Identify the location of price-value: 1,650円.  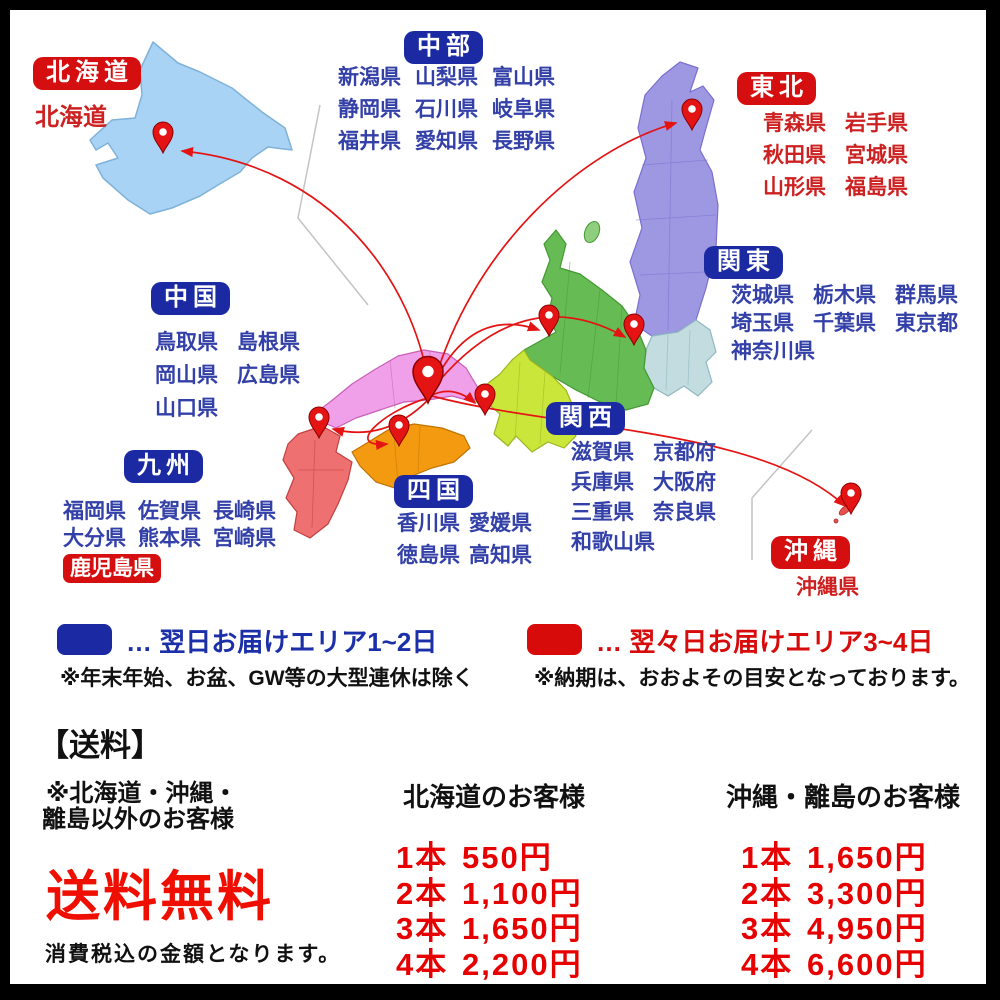
(867, 857).